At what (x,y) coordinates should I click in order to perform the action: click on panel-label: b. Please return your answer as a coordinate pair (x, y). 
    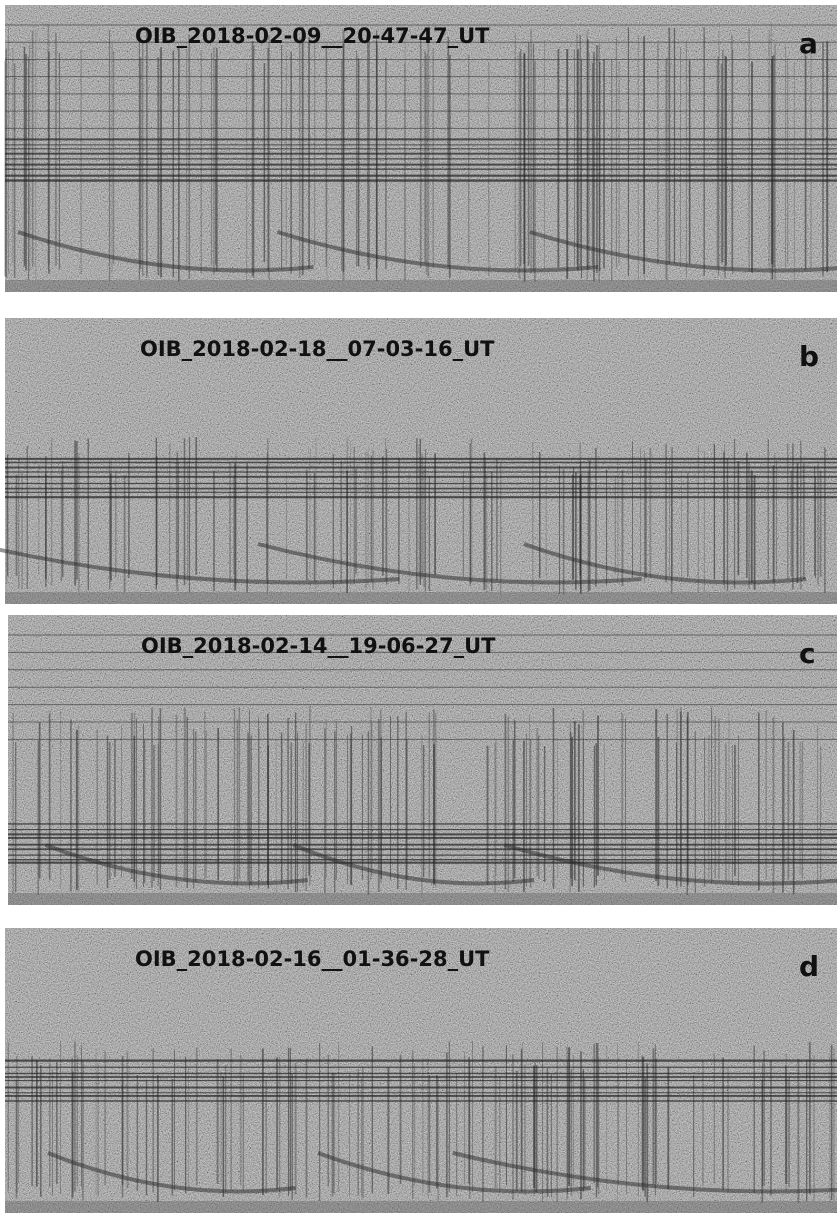
    Looking at the image, I should click on (809, 356).